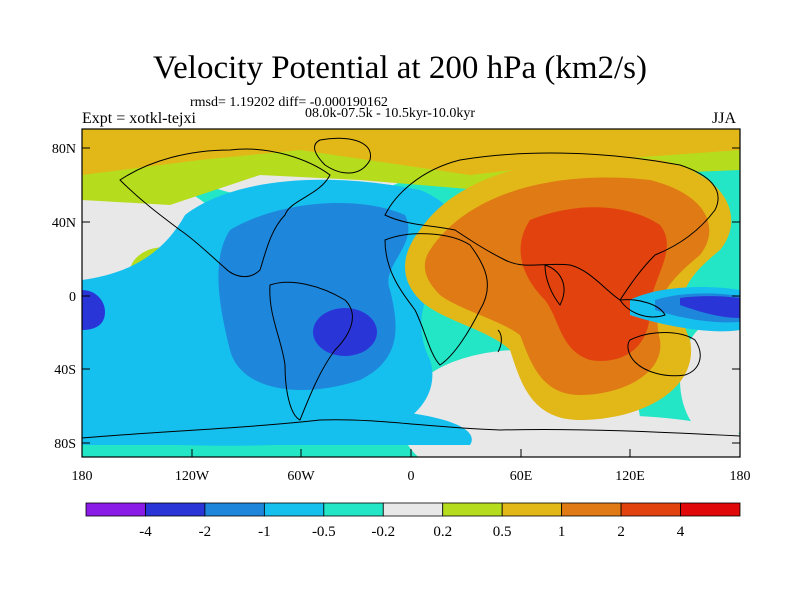 The width and height of the screenshot is (800, 600). I want to click on experiment-label: Expt = xotkl-tejxi, so click(139, 118).